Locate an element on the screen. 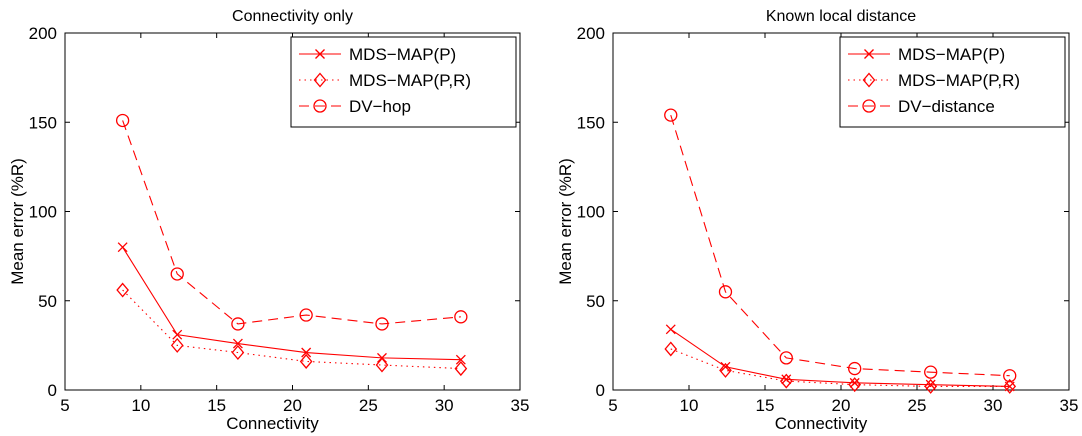 The height and width of the screenshot is (436, 1082). x-tick-label: 20 is located at coordinates (841, 405).